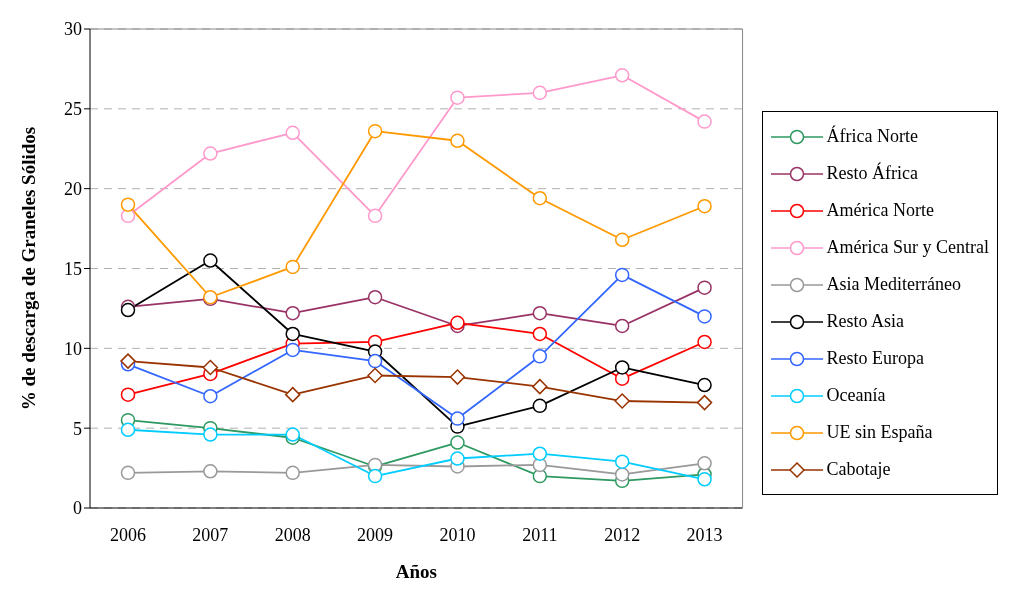  I want to click on x-tick-label: 2010, so click(457, 534).